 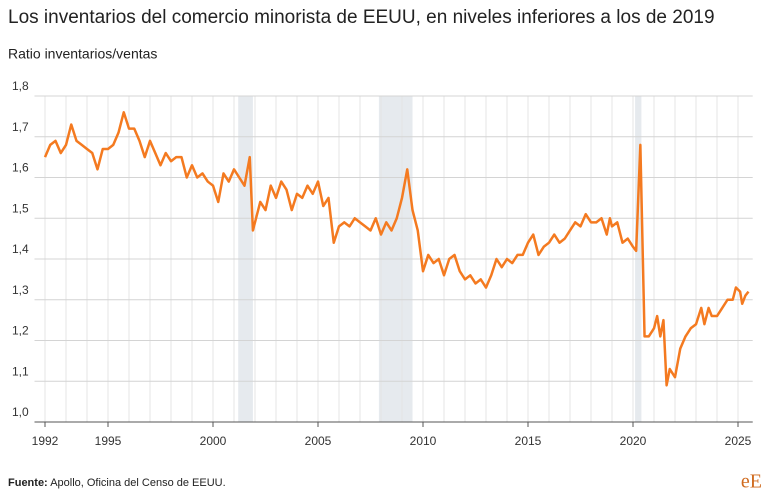 I want to click on x-tick-label: 2010, so click(x=423, y=441).